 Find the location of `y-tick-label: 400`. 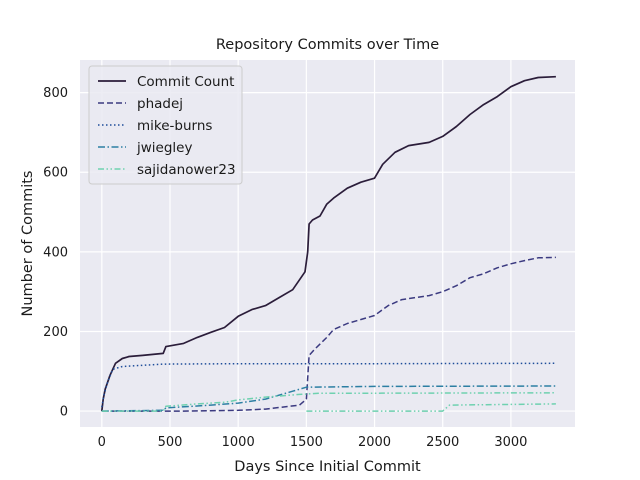

y-tick-label: 400 is located at coordinates (55, 252).